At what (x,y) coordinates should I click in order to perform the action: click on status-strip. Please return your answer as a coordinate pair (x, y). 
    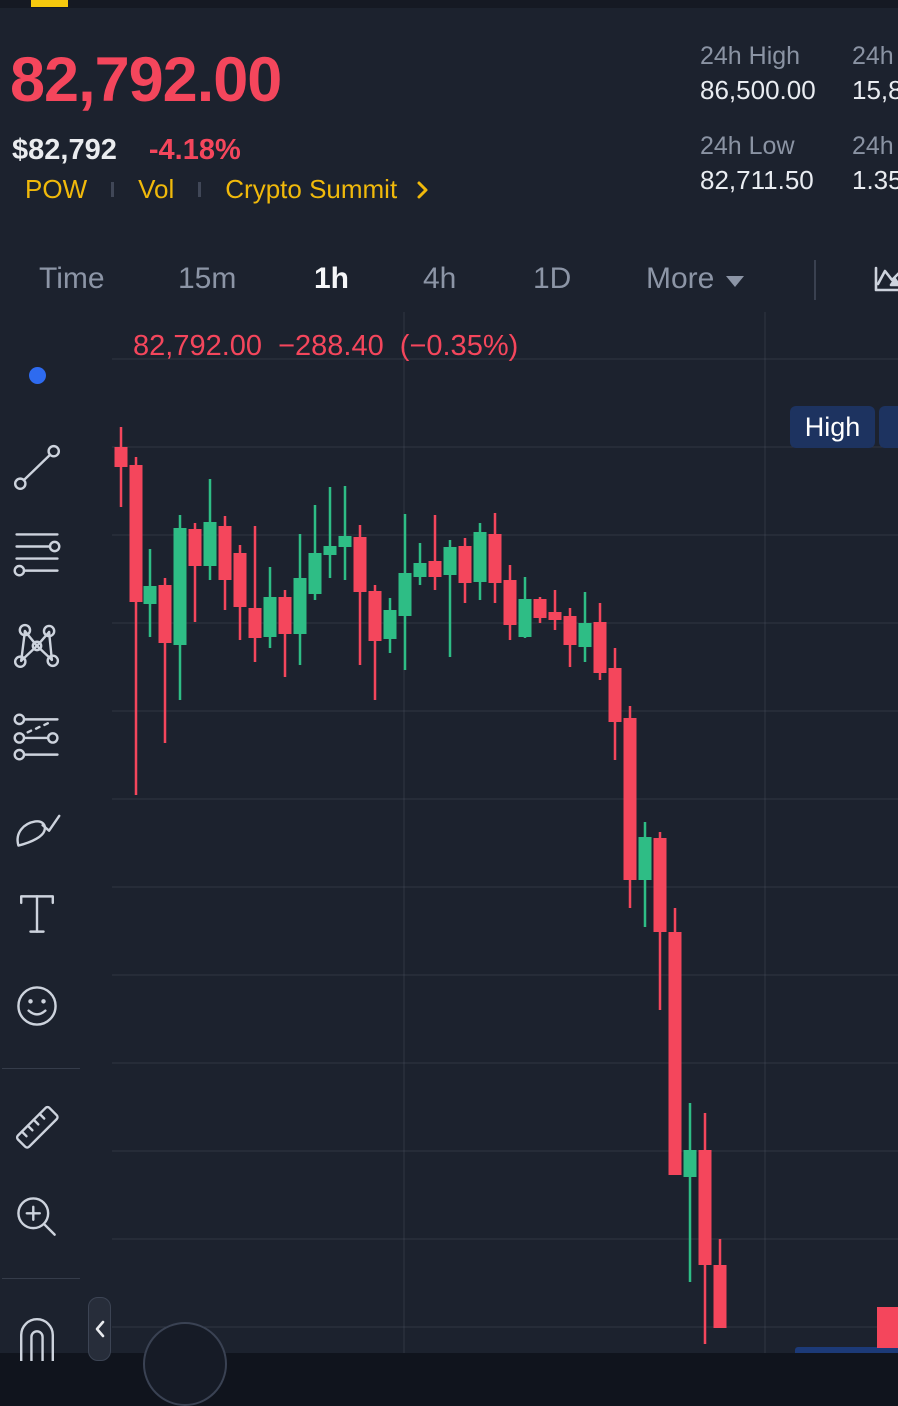
    Looking at the image, I should click on (449, 4).